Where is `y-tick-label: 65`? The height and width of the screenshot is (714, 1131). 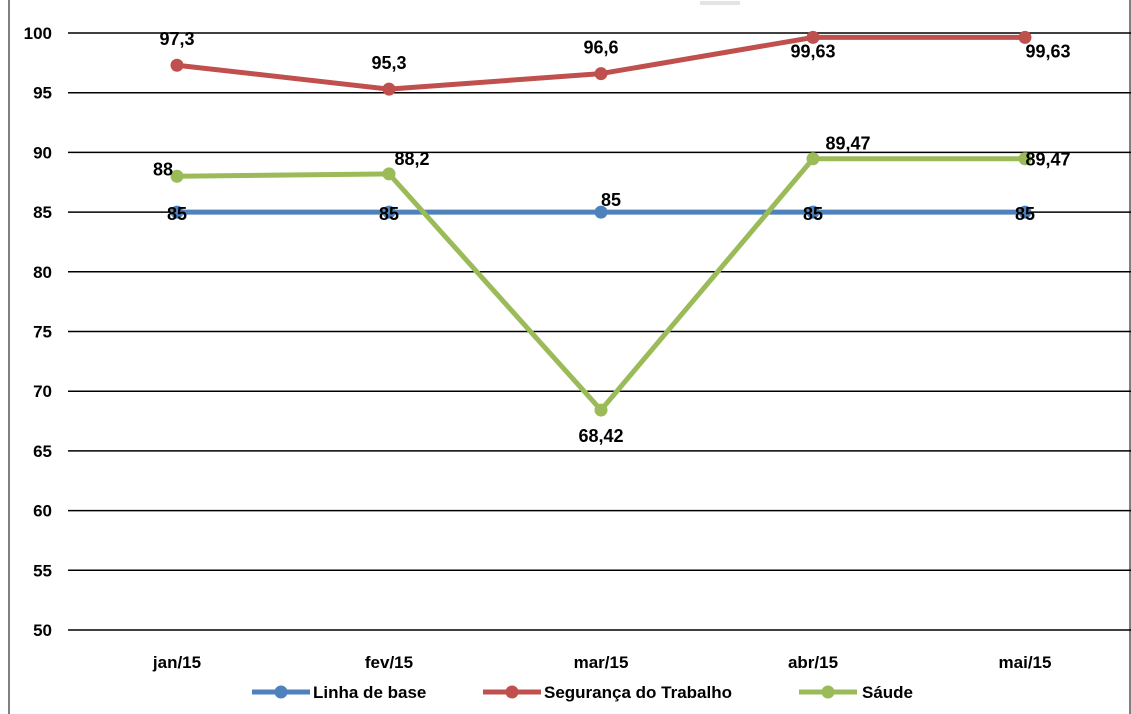 y-tick-label: 65 is located at coordinates (42, 451).